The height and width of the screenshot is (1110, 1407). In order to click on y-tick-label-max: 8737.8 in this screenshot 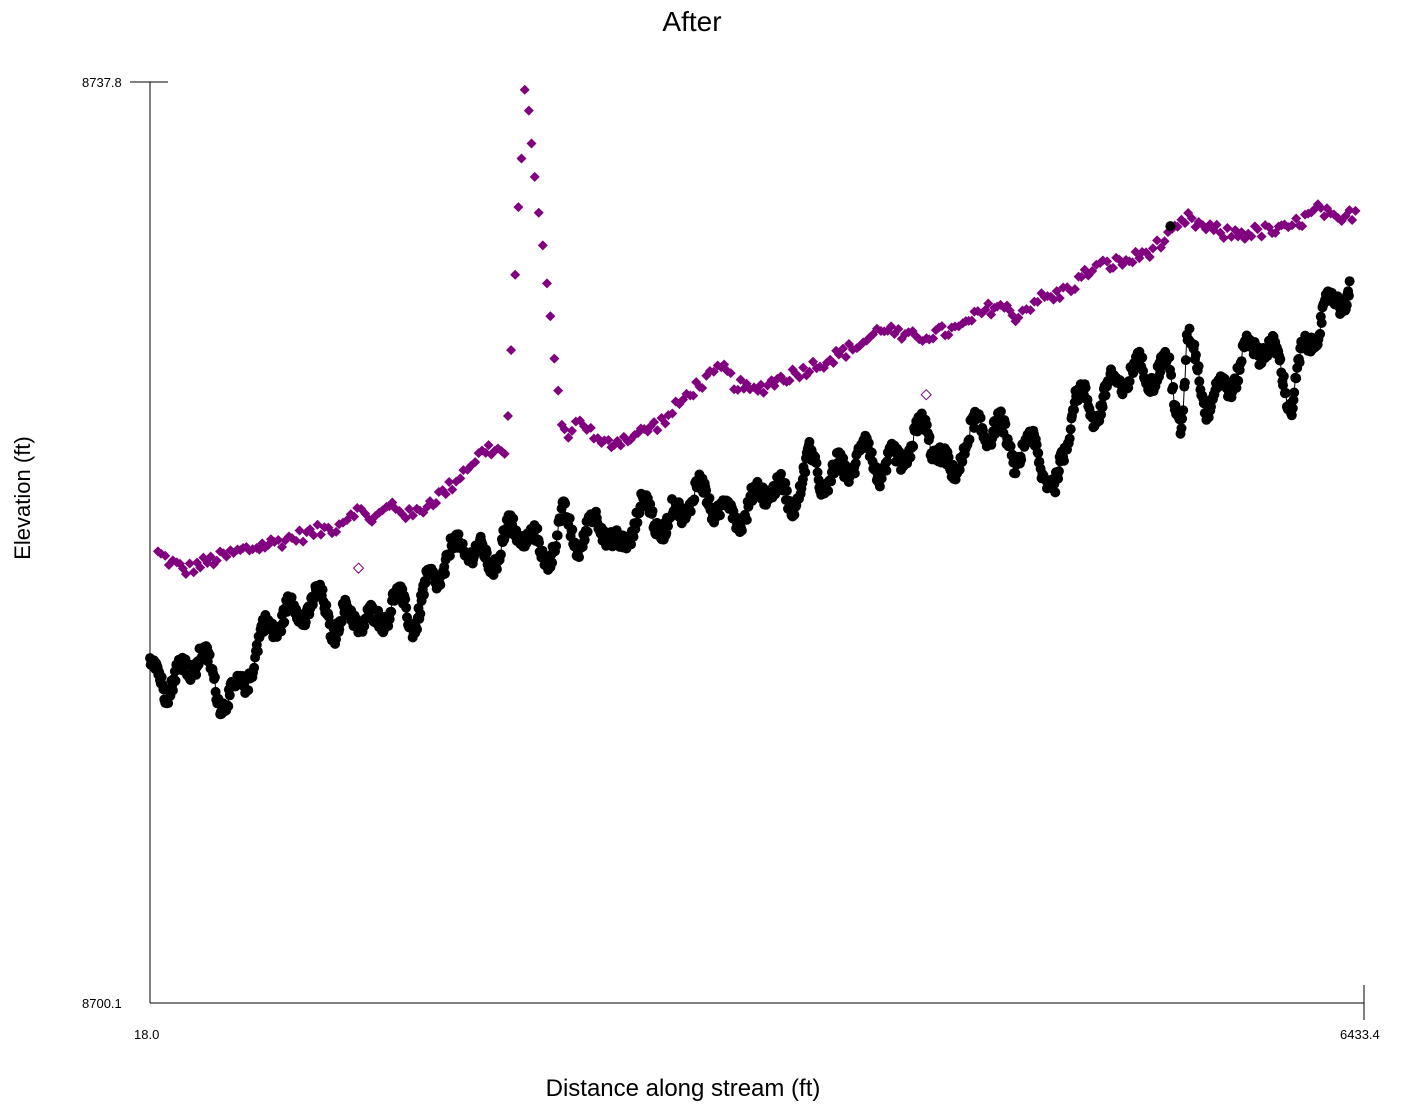, I will do `click(102, 82)`.